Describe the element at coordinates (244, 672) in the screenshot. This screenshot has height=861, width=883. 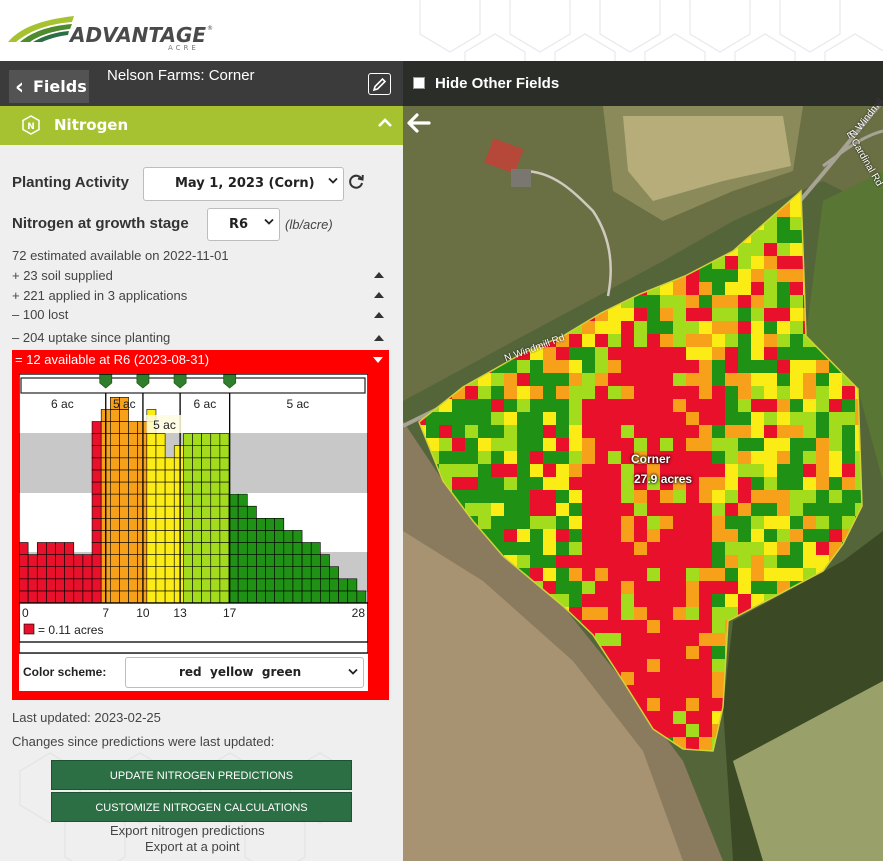
I see `color-scheme-select: red yellow green` at that location.